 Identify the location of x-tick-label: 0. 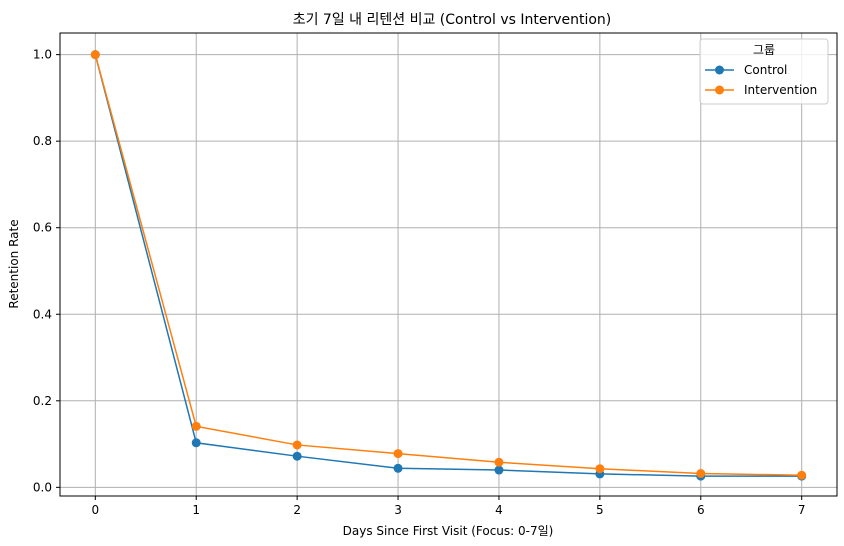
(95, 510).